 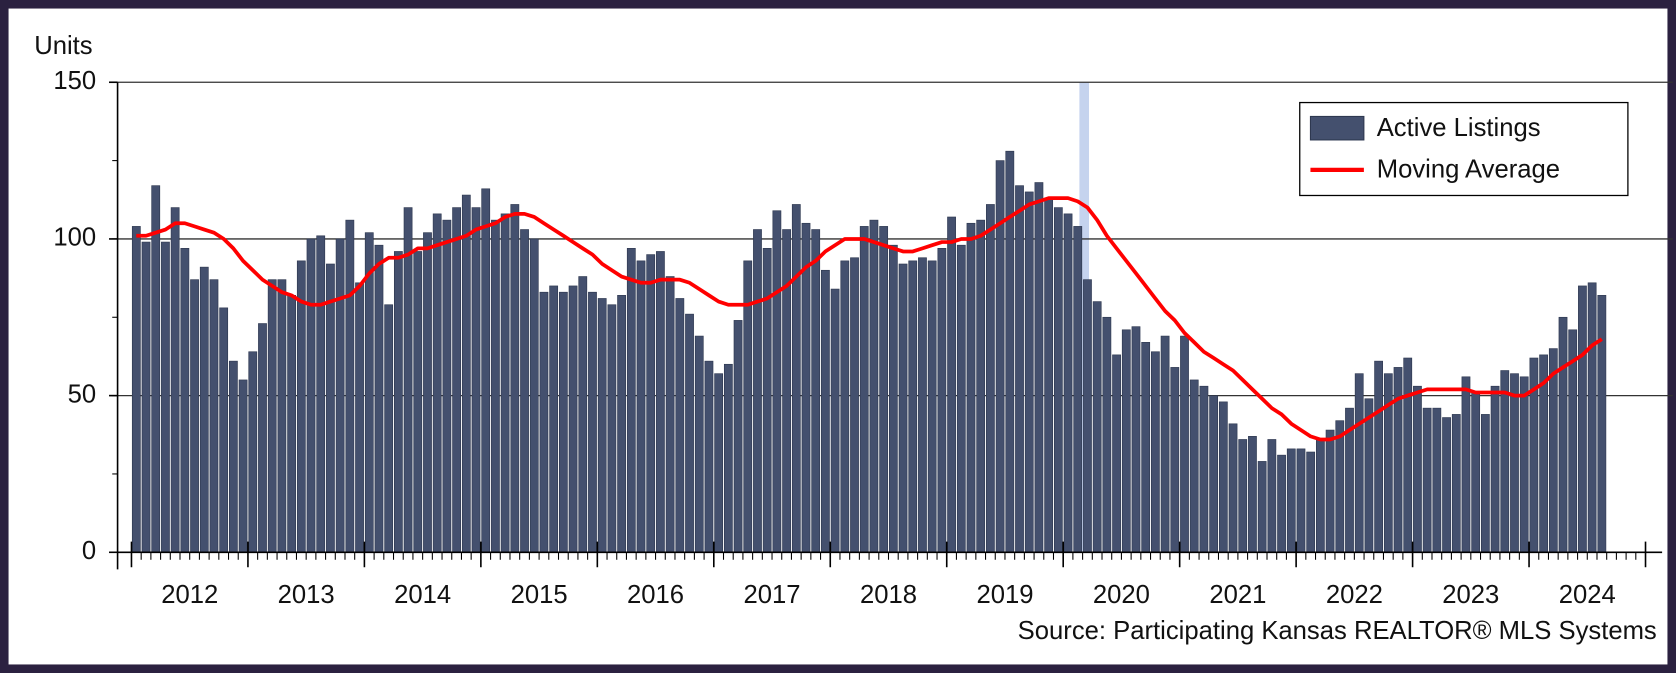 I want to click on y-tick-label: 0, so click(x=89, y=551).